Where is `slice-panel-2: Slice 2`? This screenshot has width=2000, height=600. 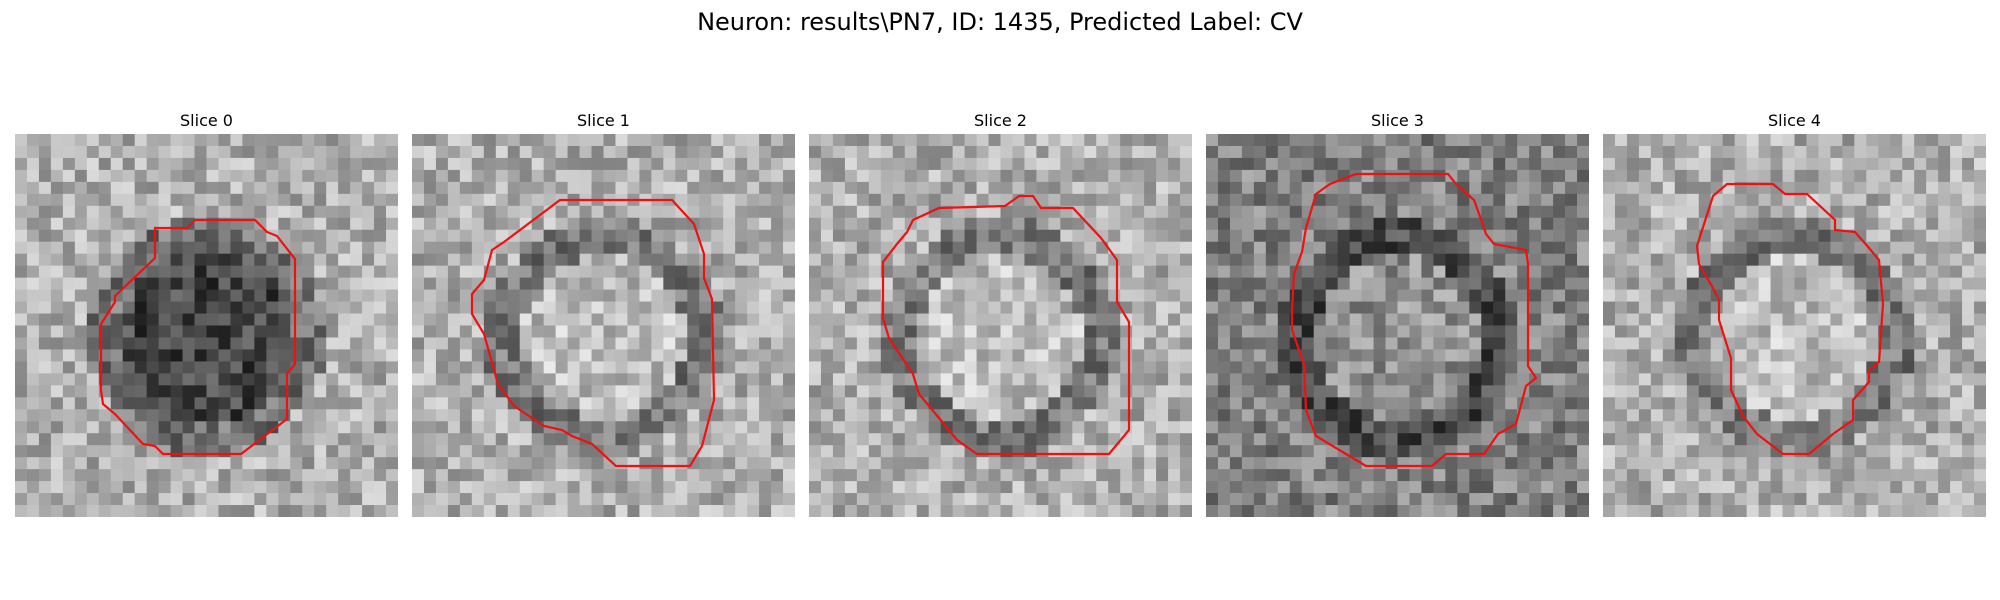
slice-panel-2: Slice 2 is located at coordinates (1000, 312).